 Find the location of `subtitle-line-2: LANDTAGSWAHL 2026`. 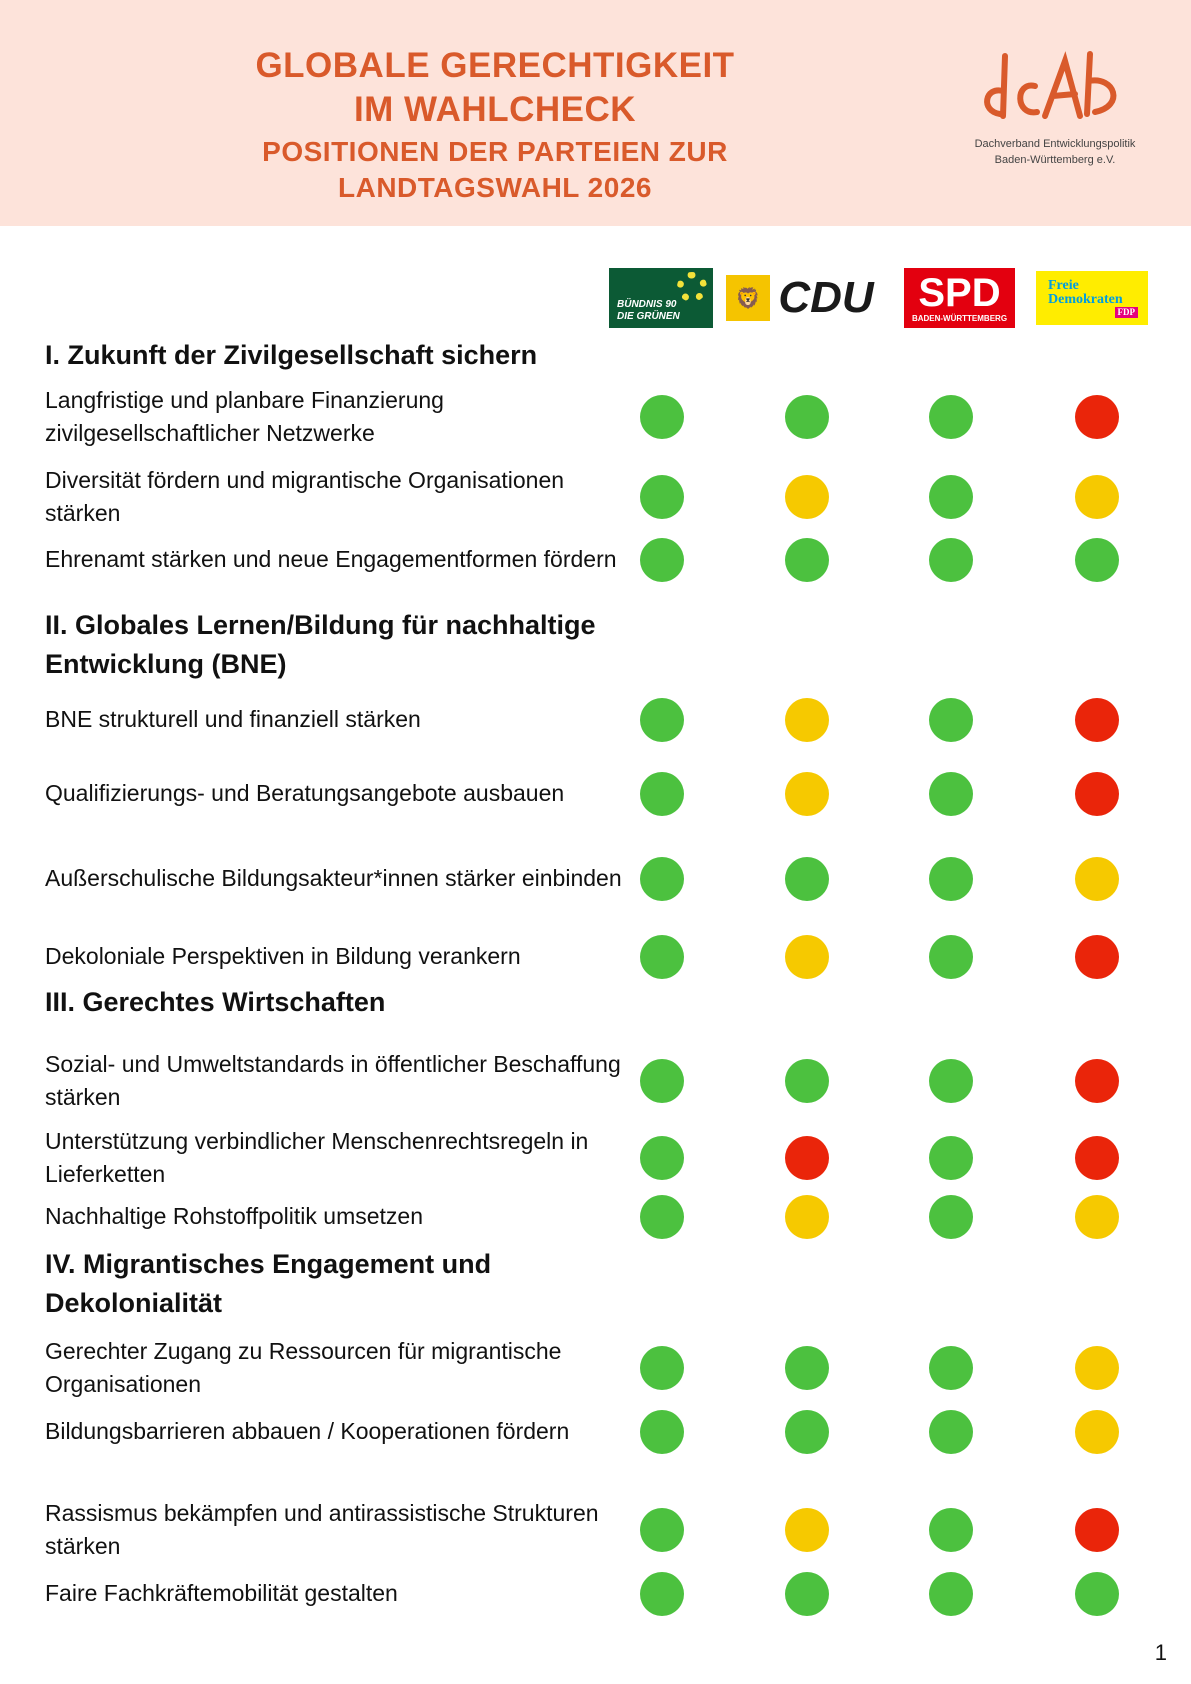

subtitle-line-2: LANDTAGSWAHL 2026 is located at coordinates (495, 187).